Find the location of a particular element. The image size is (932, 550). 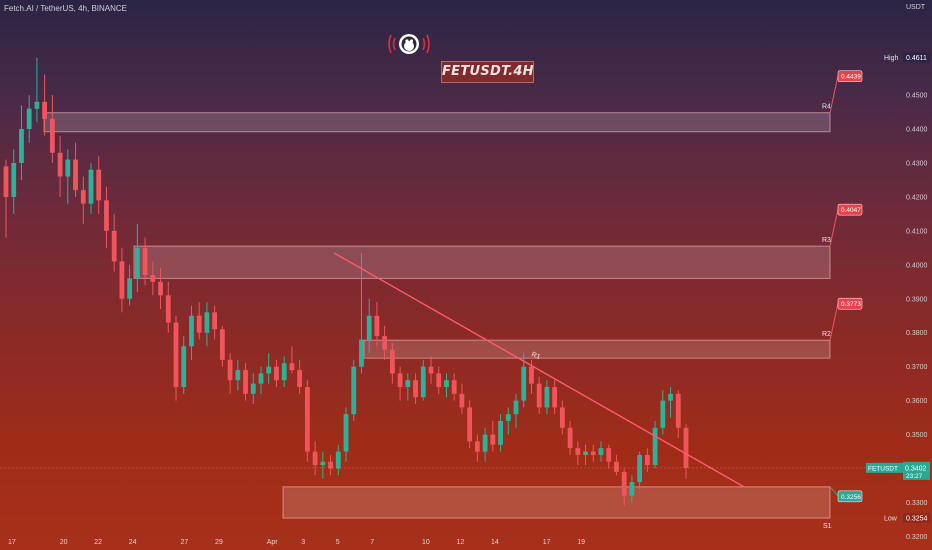

x-tick-label: 14 is located at coordinates (495, 542).